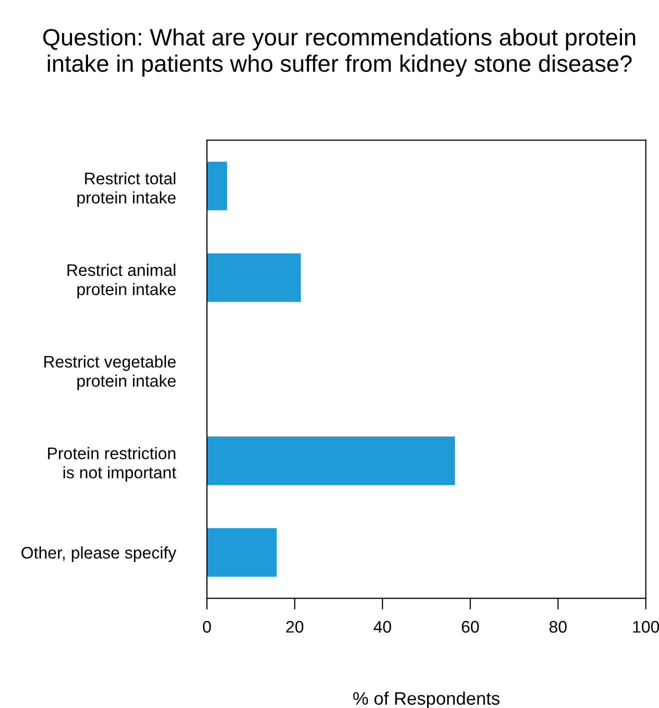 This screenshot has height=708, width=659. Describe the element at coordinates (295, 626) in the screenshot. I see `x-tick-label: 20` at that location.